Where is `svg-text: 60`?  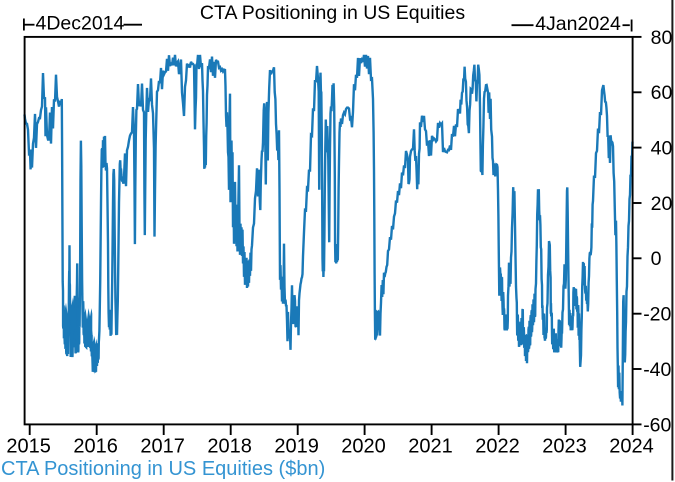
svg-text: 60 is located at coordinates (662, 93).